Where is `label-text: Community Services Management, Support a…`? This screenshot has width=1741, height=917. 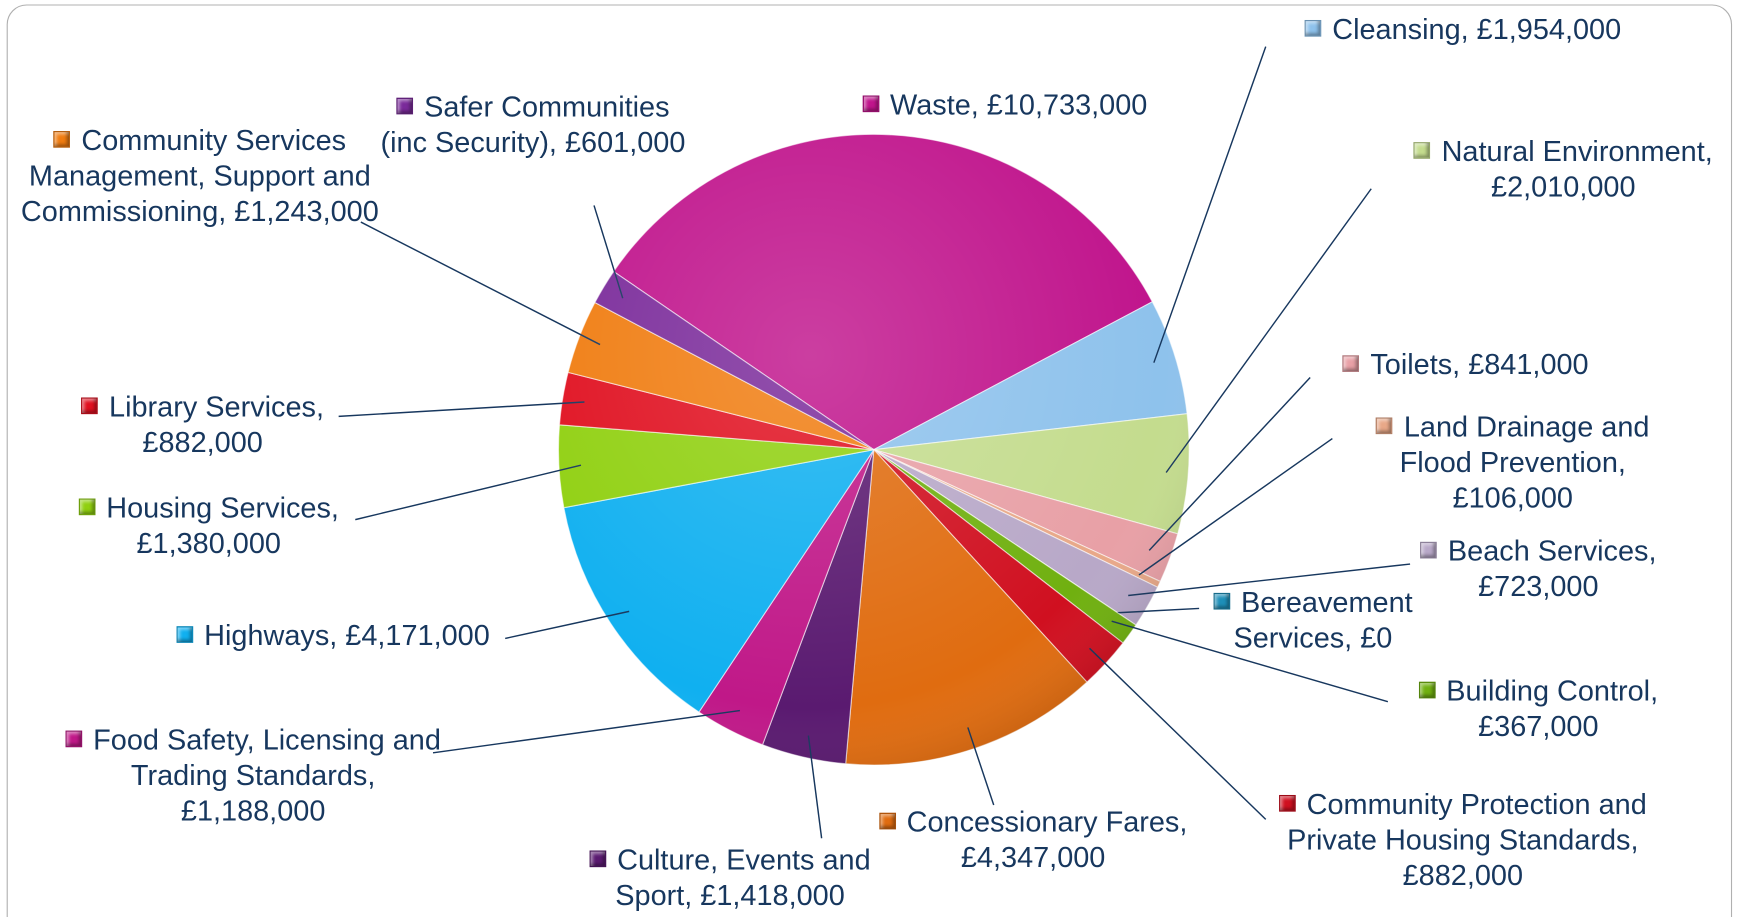
label-text: Community Services Management, Support a… is located at coordinates (199, 175).